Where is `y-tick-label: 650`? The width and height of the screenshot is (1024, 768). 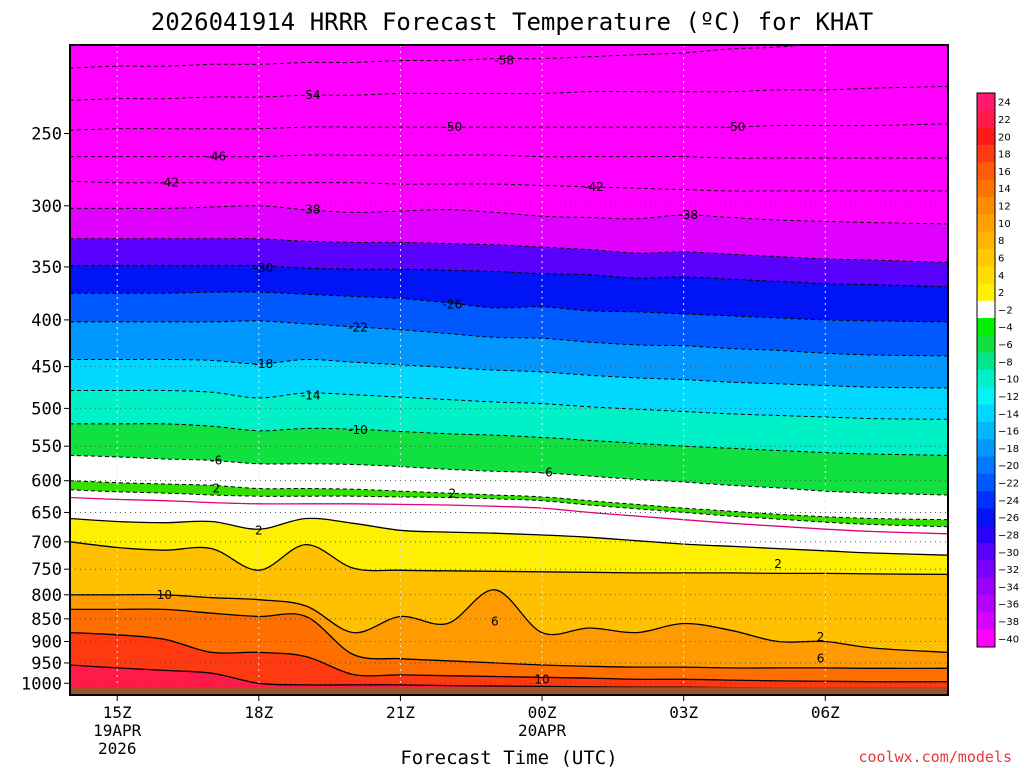
y-tick-label: 650 is located at coordinates (46, 513).